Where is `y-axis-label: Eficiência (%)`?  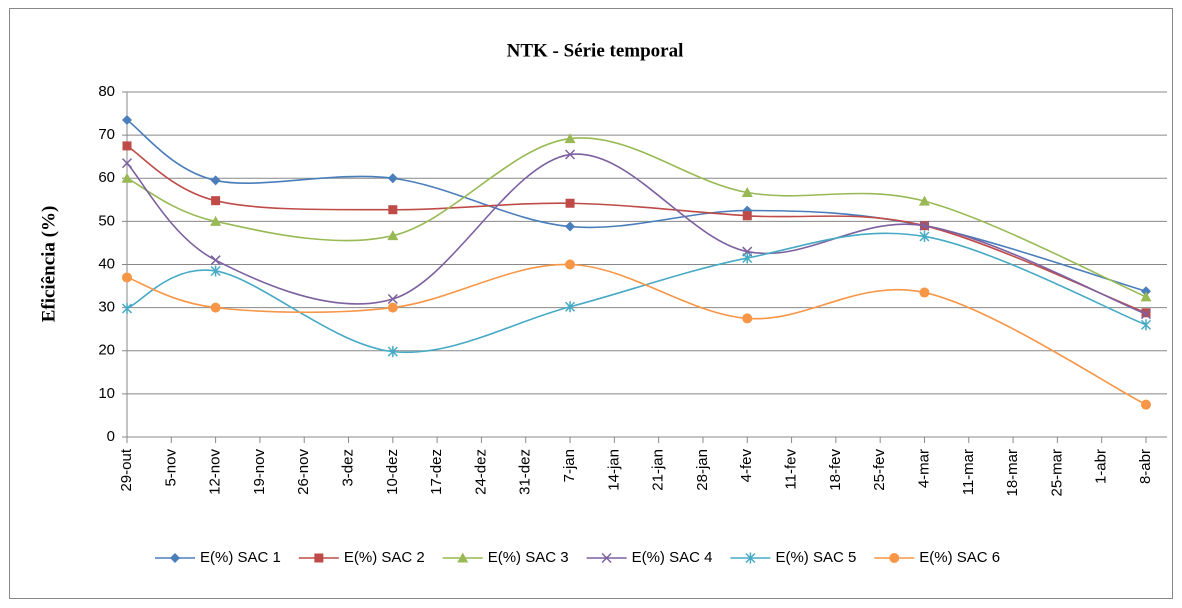
y-axis-label: Eficiência (%) is located at coordinates (48, 264).